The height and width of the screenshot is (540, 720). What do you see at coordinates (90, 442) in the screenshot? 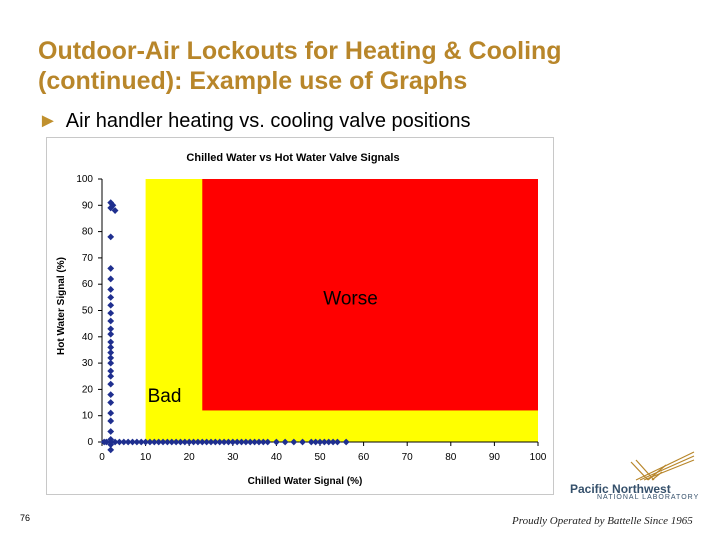
I see `y-tick-label: 0` at bounding box center [90, 442].